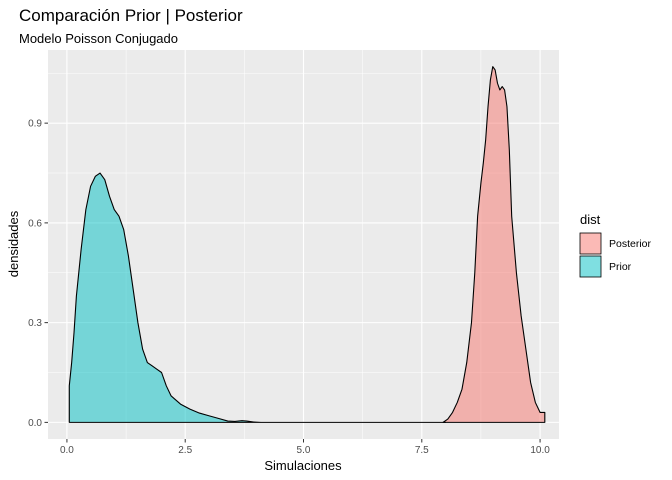  What do you see at coordinates (185, 450) in the screenshot?
I see `x-tick-label: 2.5` at bounding box center [185, 450].